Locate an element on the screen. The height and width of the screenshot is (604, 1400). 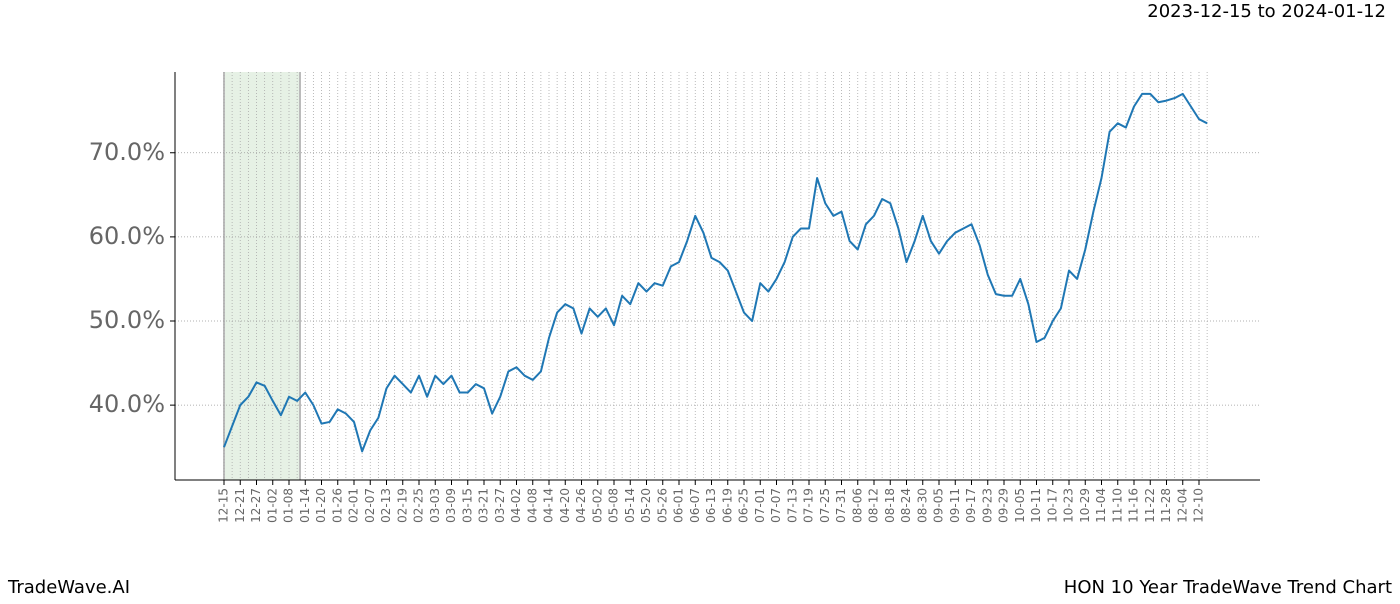
x-tick-label: 07-19 is located at coordinates (809, 505).